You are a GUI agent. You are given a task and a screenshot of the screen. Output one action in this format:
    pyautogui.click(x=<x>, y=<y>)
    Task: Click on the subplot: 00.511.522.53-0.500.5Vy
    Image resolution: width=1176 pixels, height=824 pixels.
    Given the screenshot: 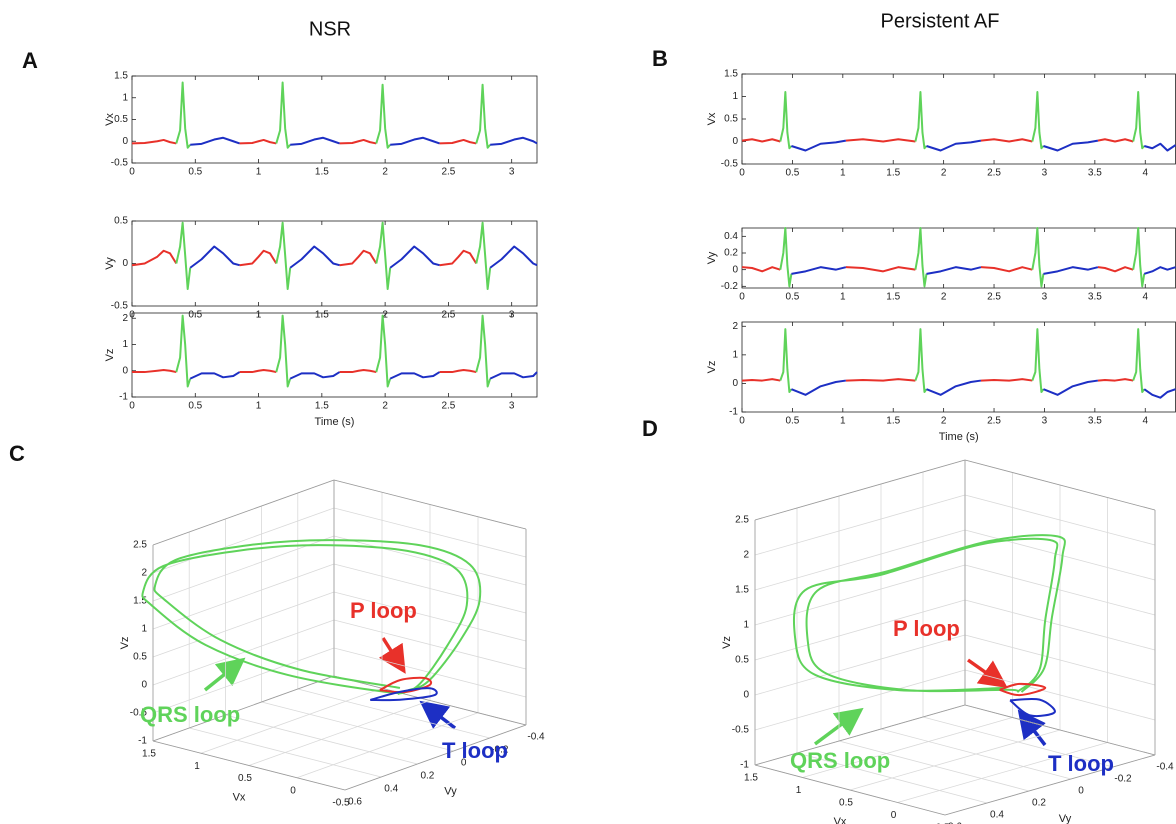 What is the action you would take?
    pyautogui.click(x=321, y=268)
    